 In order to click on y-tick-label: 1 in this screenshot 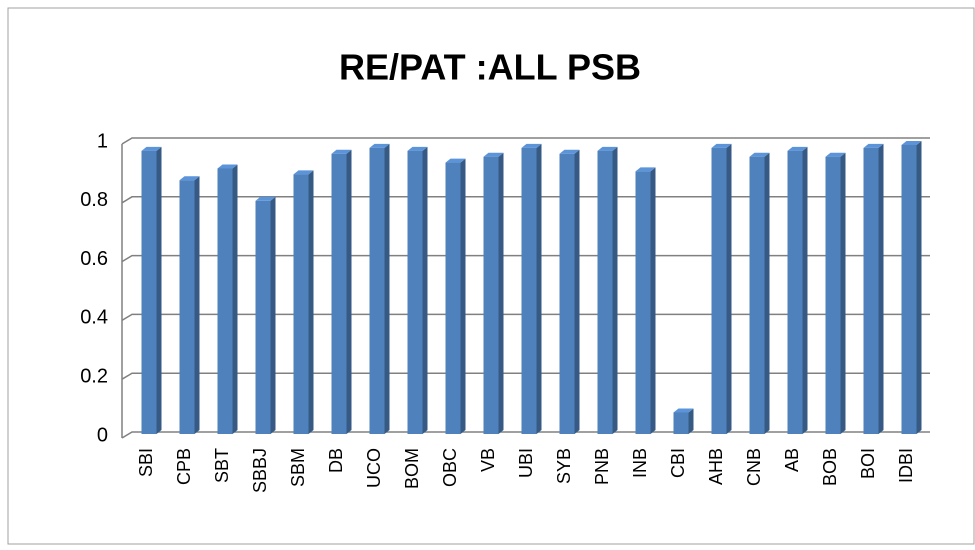, I will do `click(102, 141)`.